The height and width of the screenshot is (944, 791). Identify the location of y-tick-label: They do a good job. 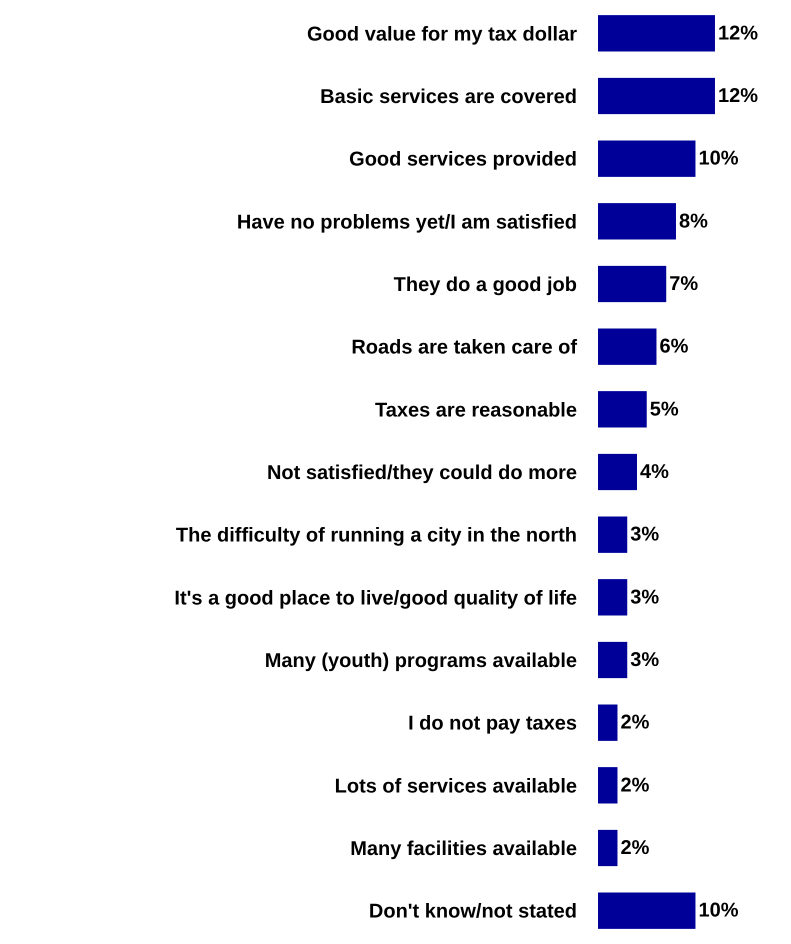
(485, 285).